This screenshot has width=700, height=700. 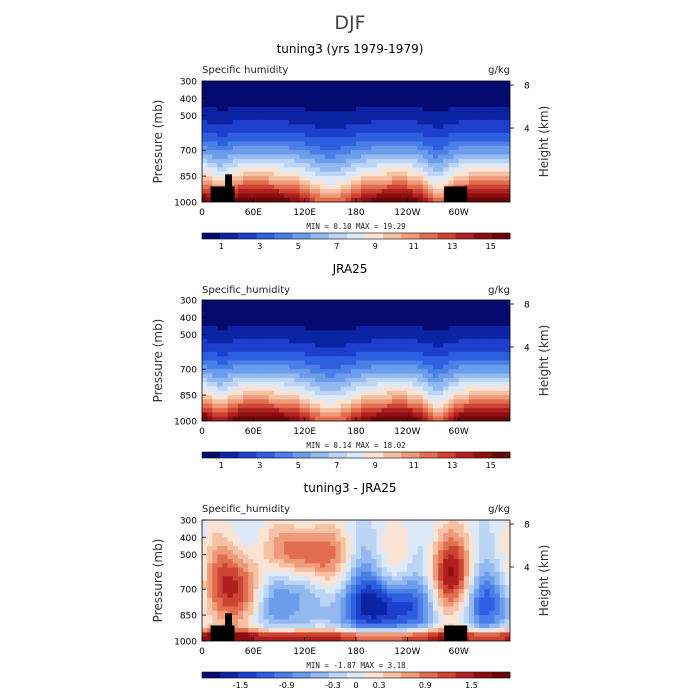 I want to click on y2-axis-title: Height (km), so click(x=544, y=141).